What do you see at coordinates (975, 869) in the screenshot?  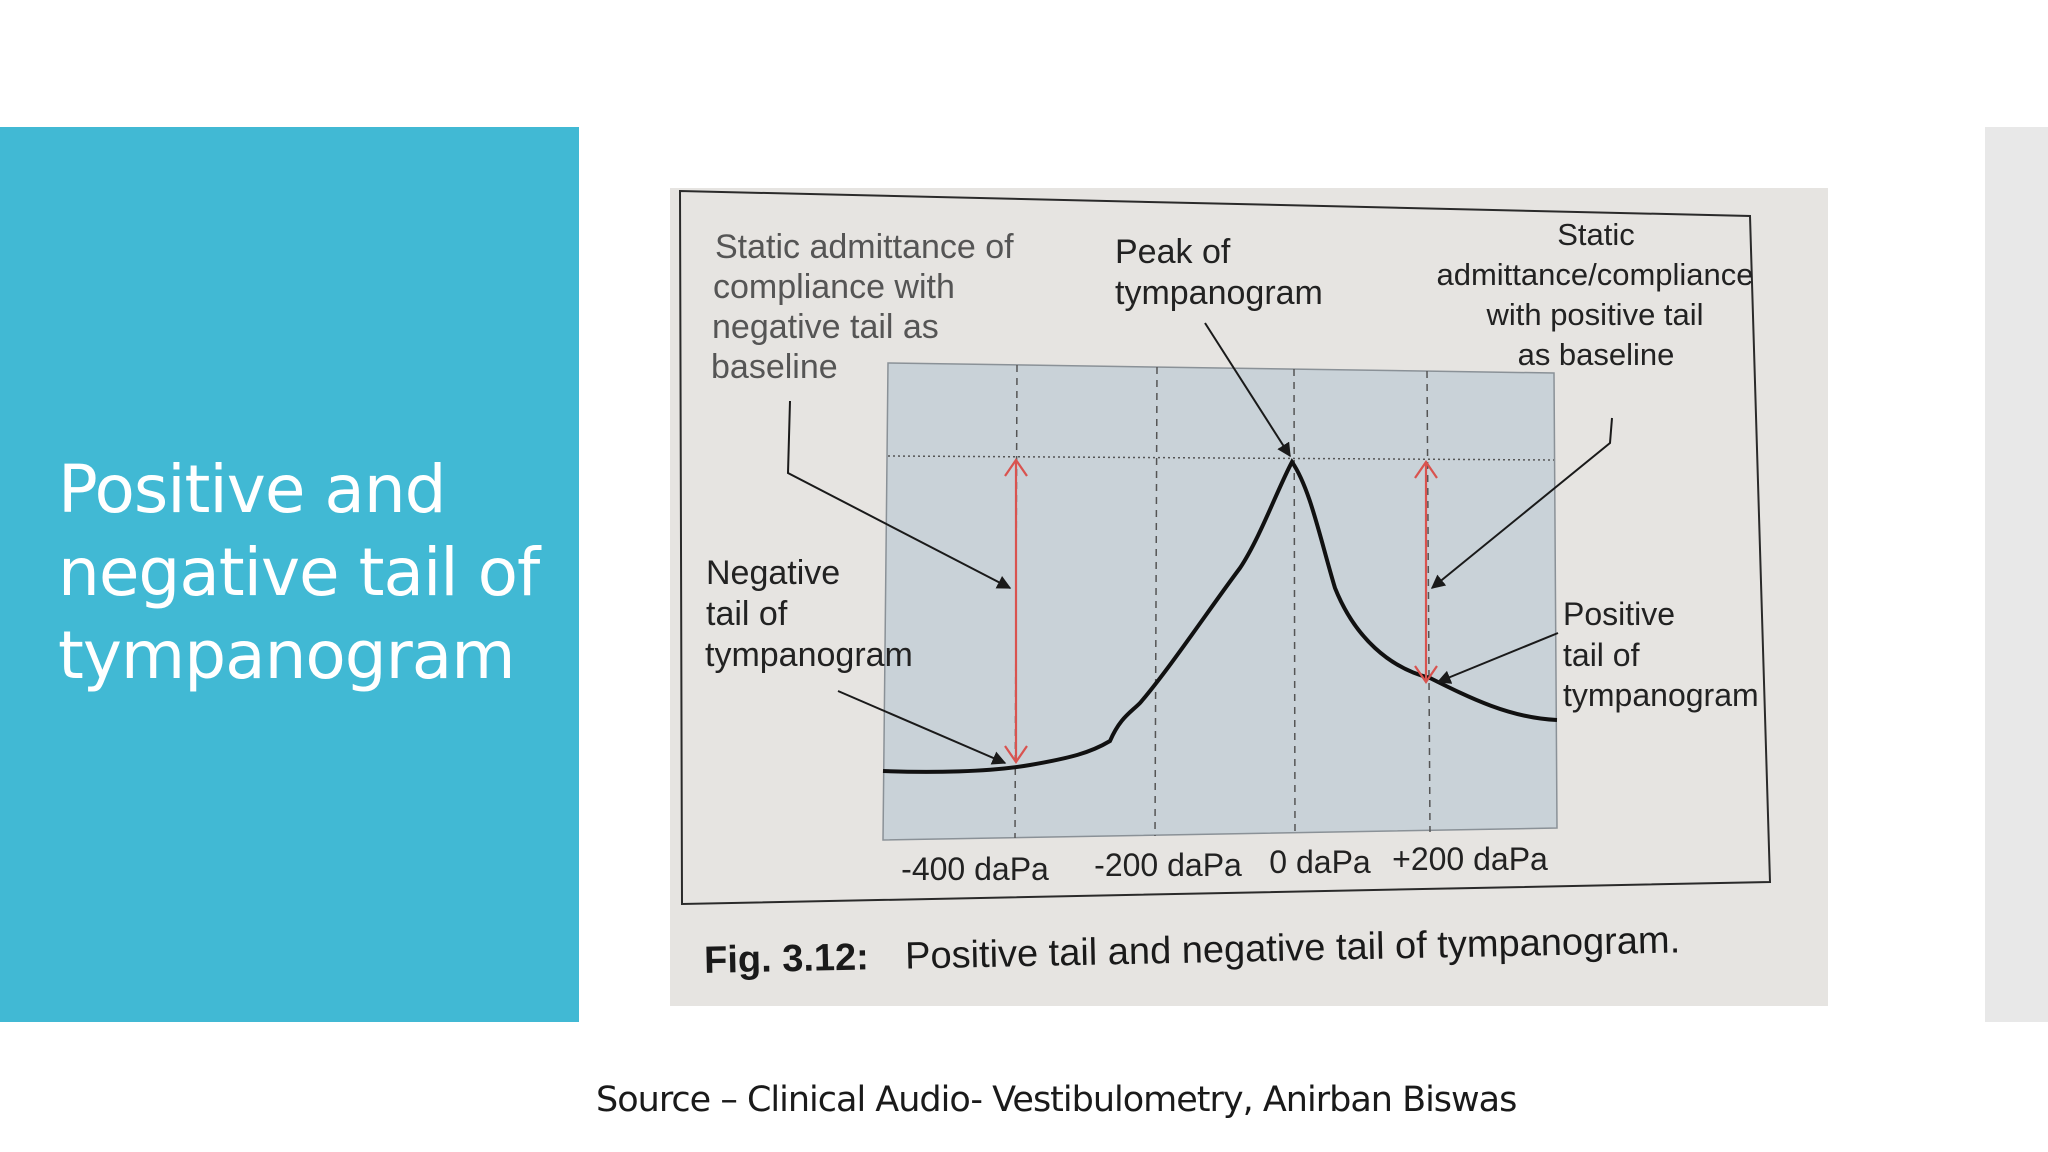 I see `x-tick-label: -400 daPa` at bounding box center [975, 869].